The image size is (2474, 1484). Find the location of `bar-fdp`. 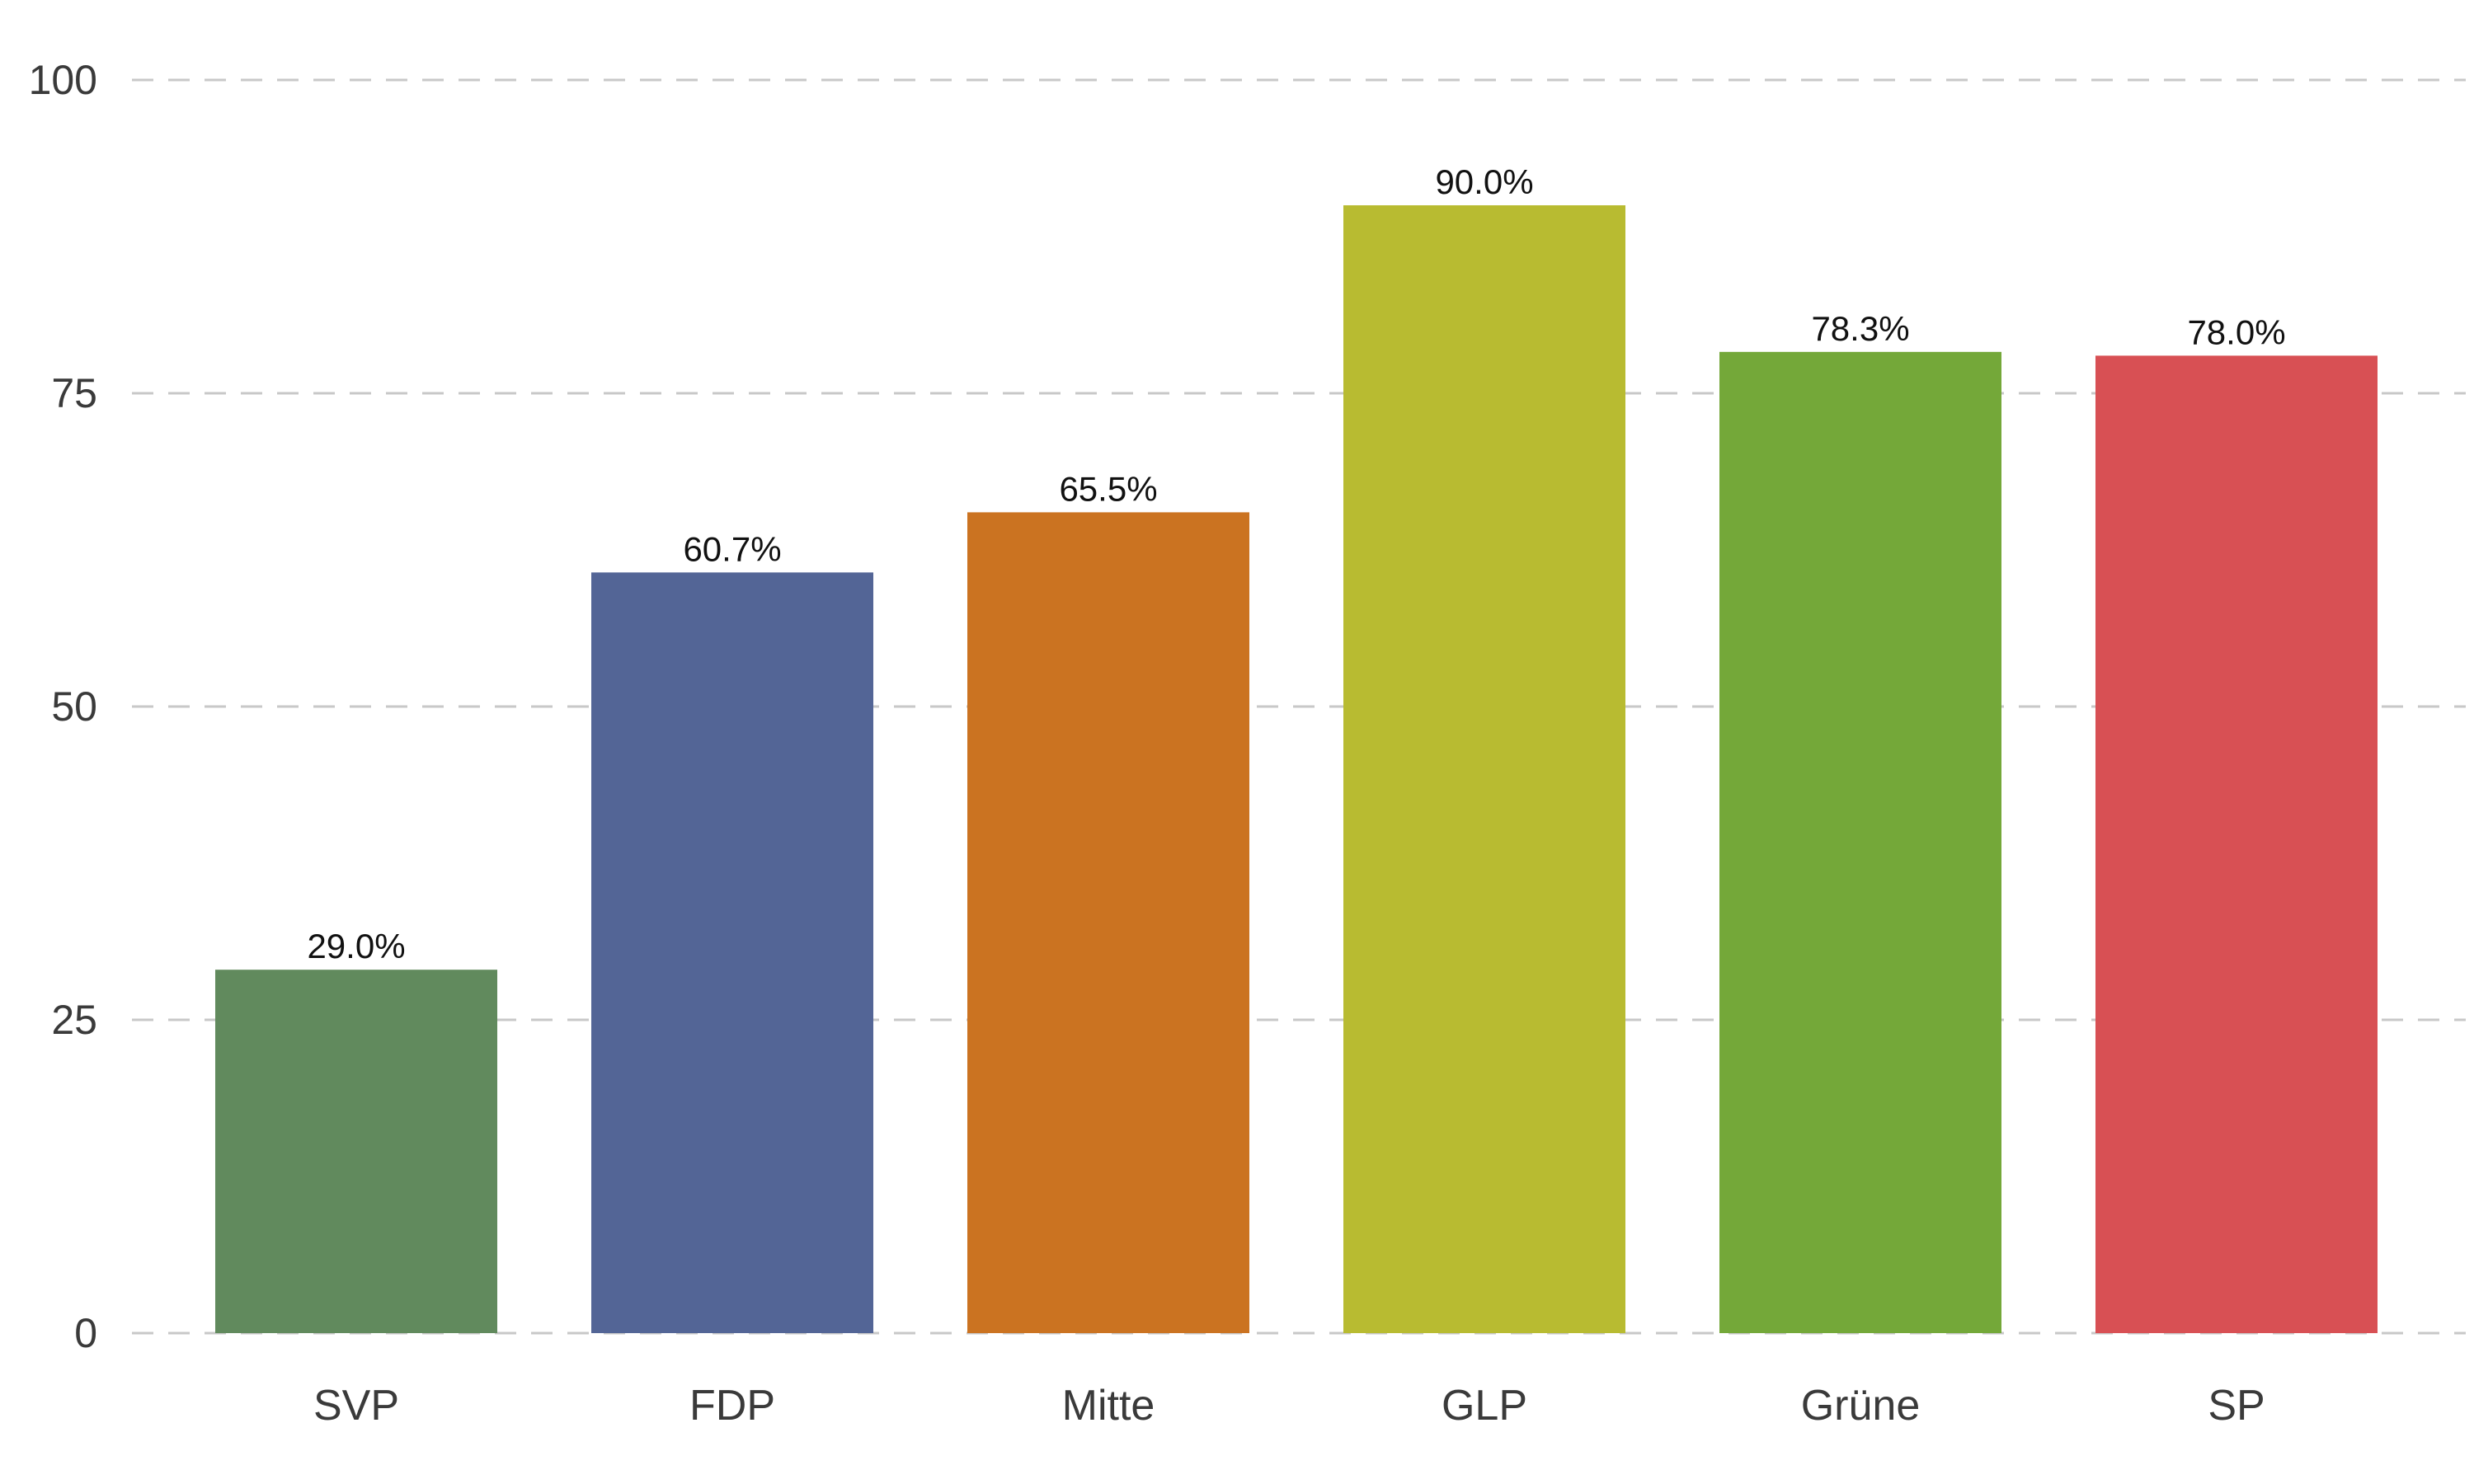

bar-fdp is located at coordinates (732, 952).